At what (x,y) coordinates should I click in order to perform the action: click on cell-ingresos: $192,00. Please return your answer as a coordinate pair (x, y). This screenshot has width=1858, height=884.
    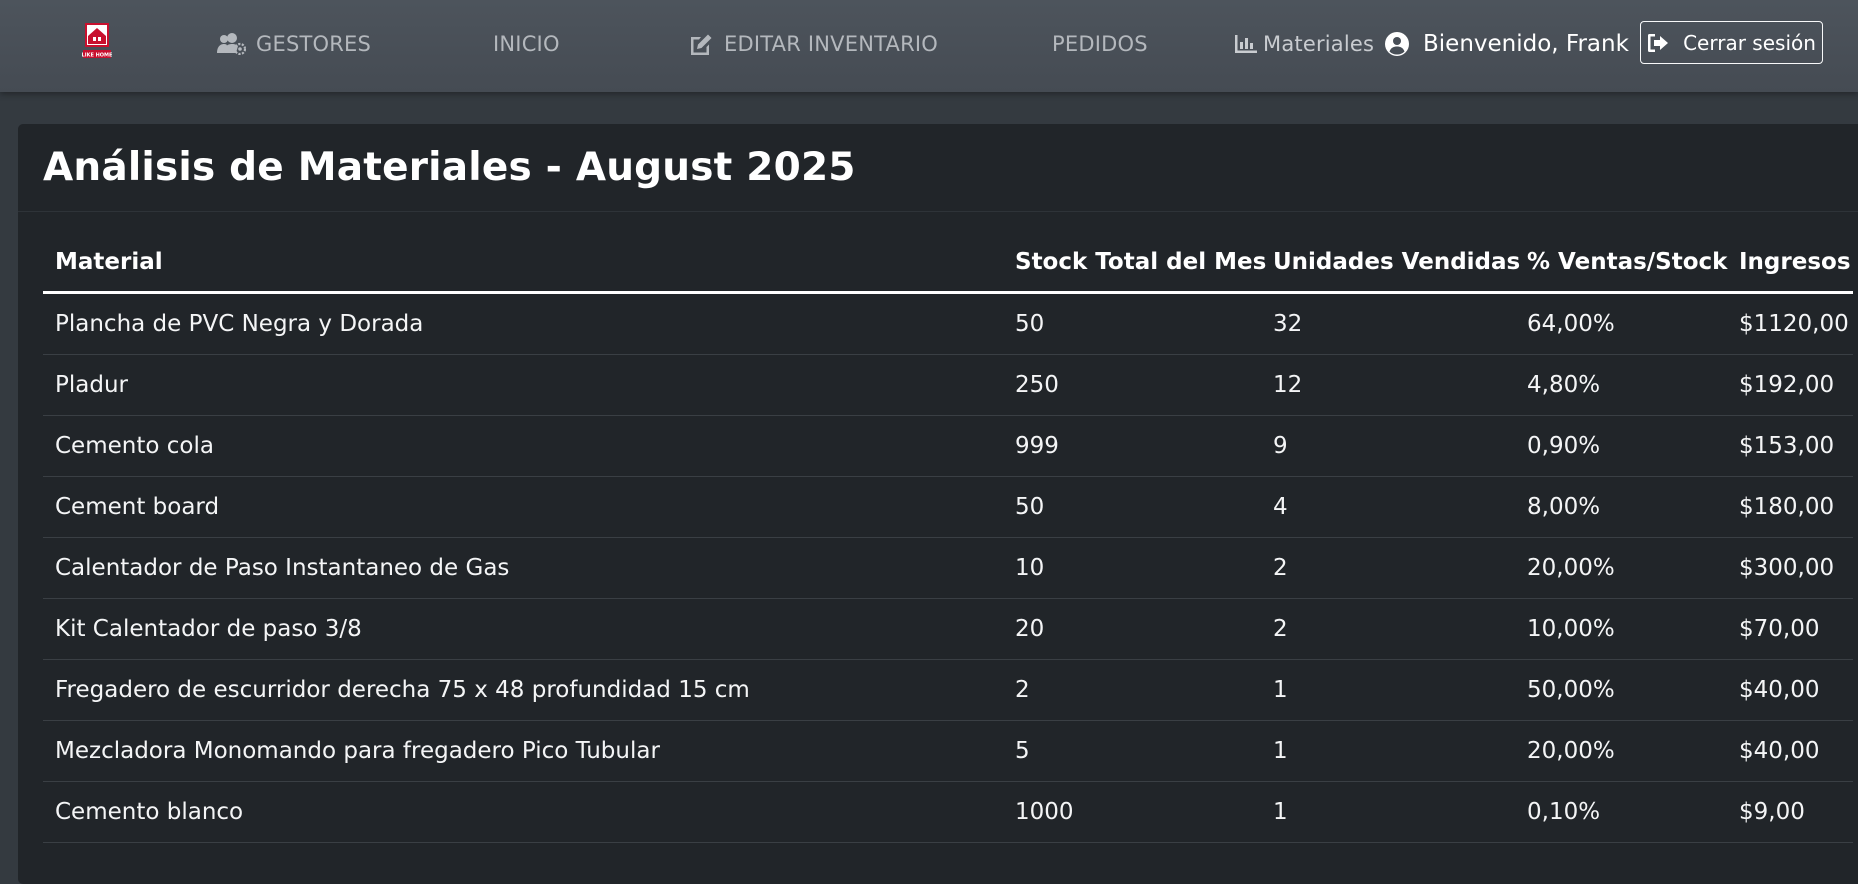
    Looking at the image, I should click on (1790, 385).